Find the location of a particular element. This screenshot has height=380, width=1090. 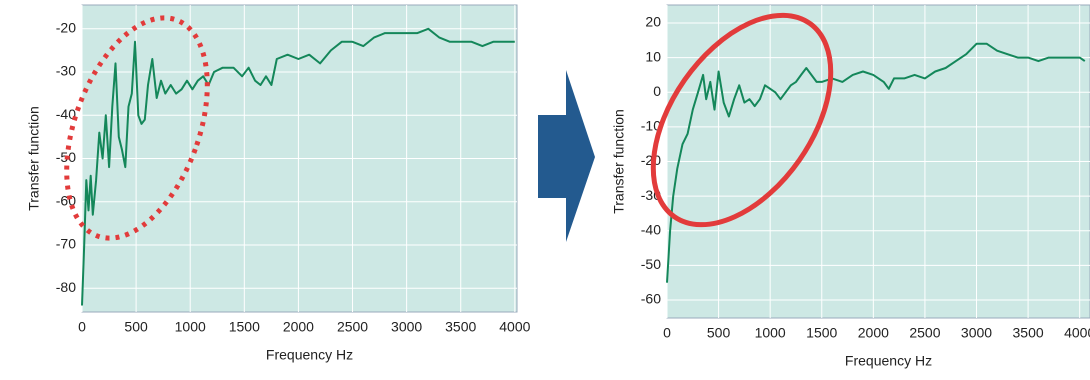

y-tick-label: -10 is located at coordinates (651, 126).